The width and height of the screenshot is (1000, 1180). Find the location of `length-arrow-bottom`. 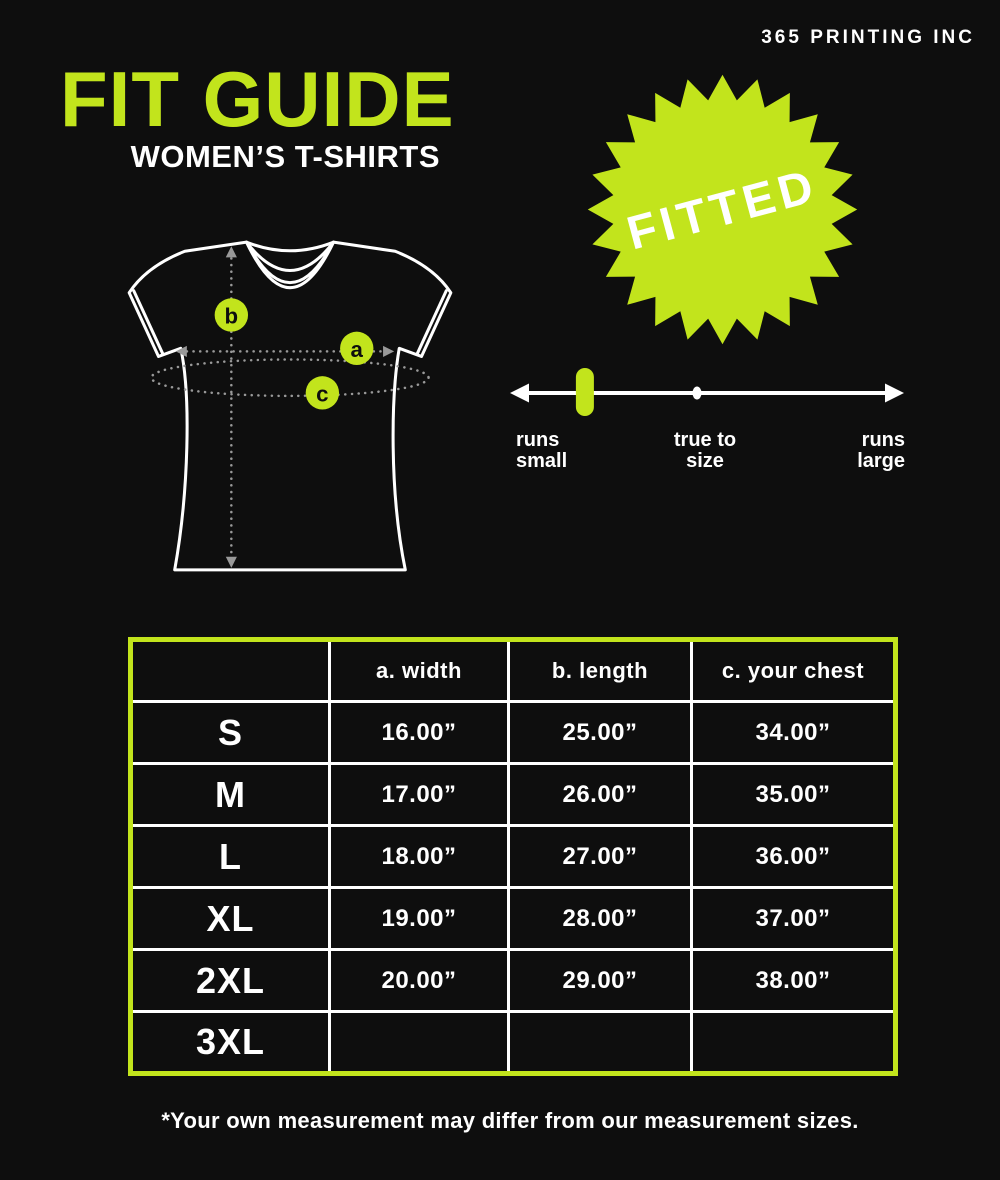

length-arrow-bottom is located at coordinates (231, 562).